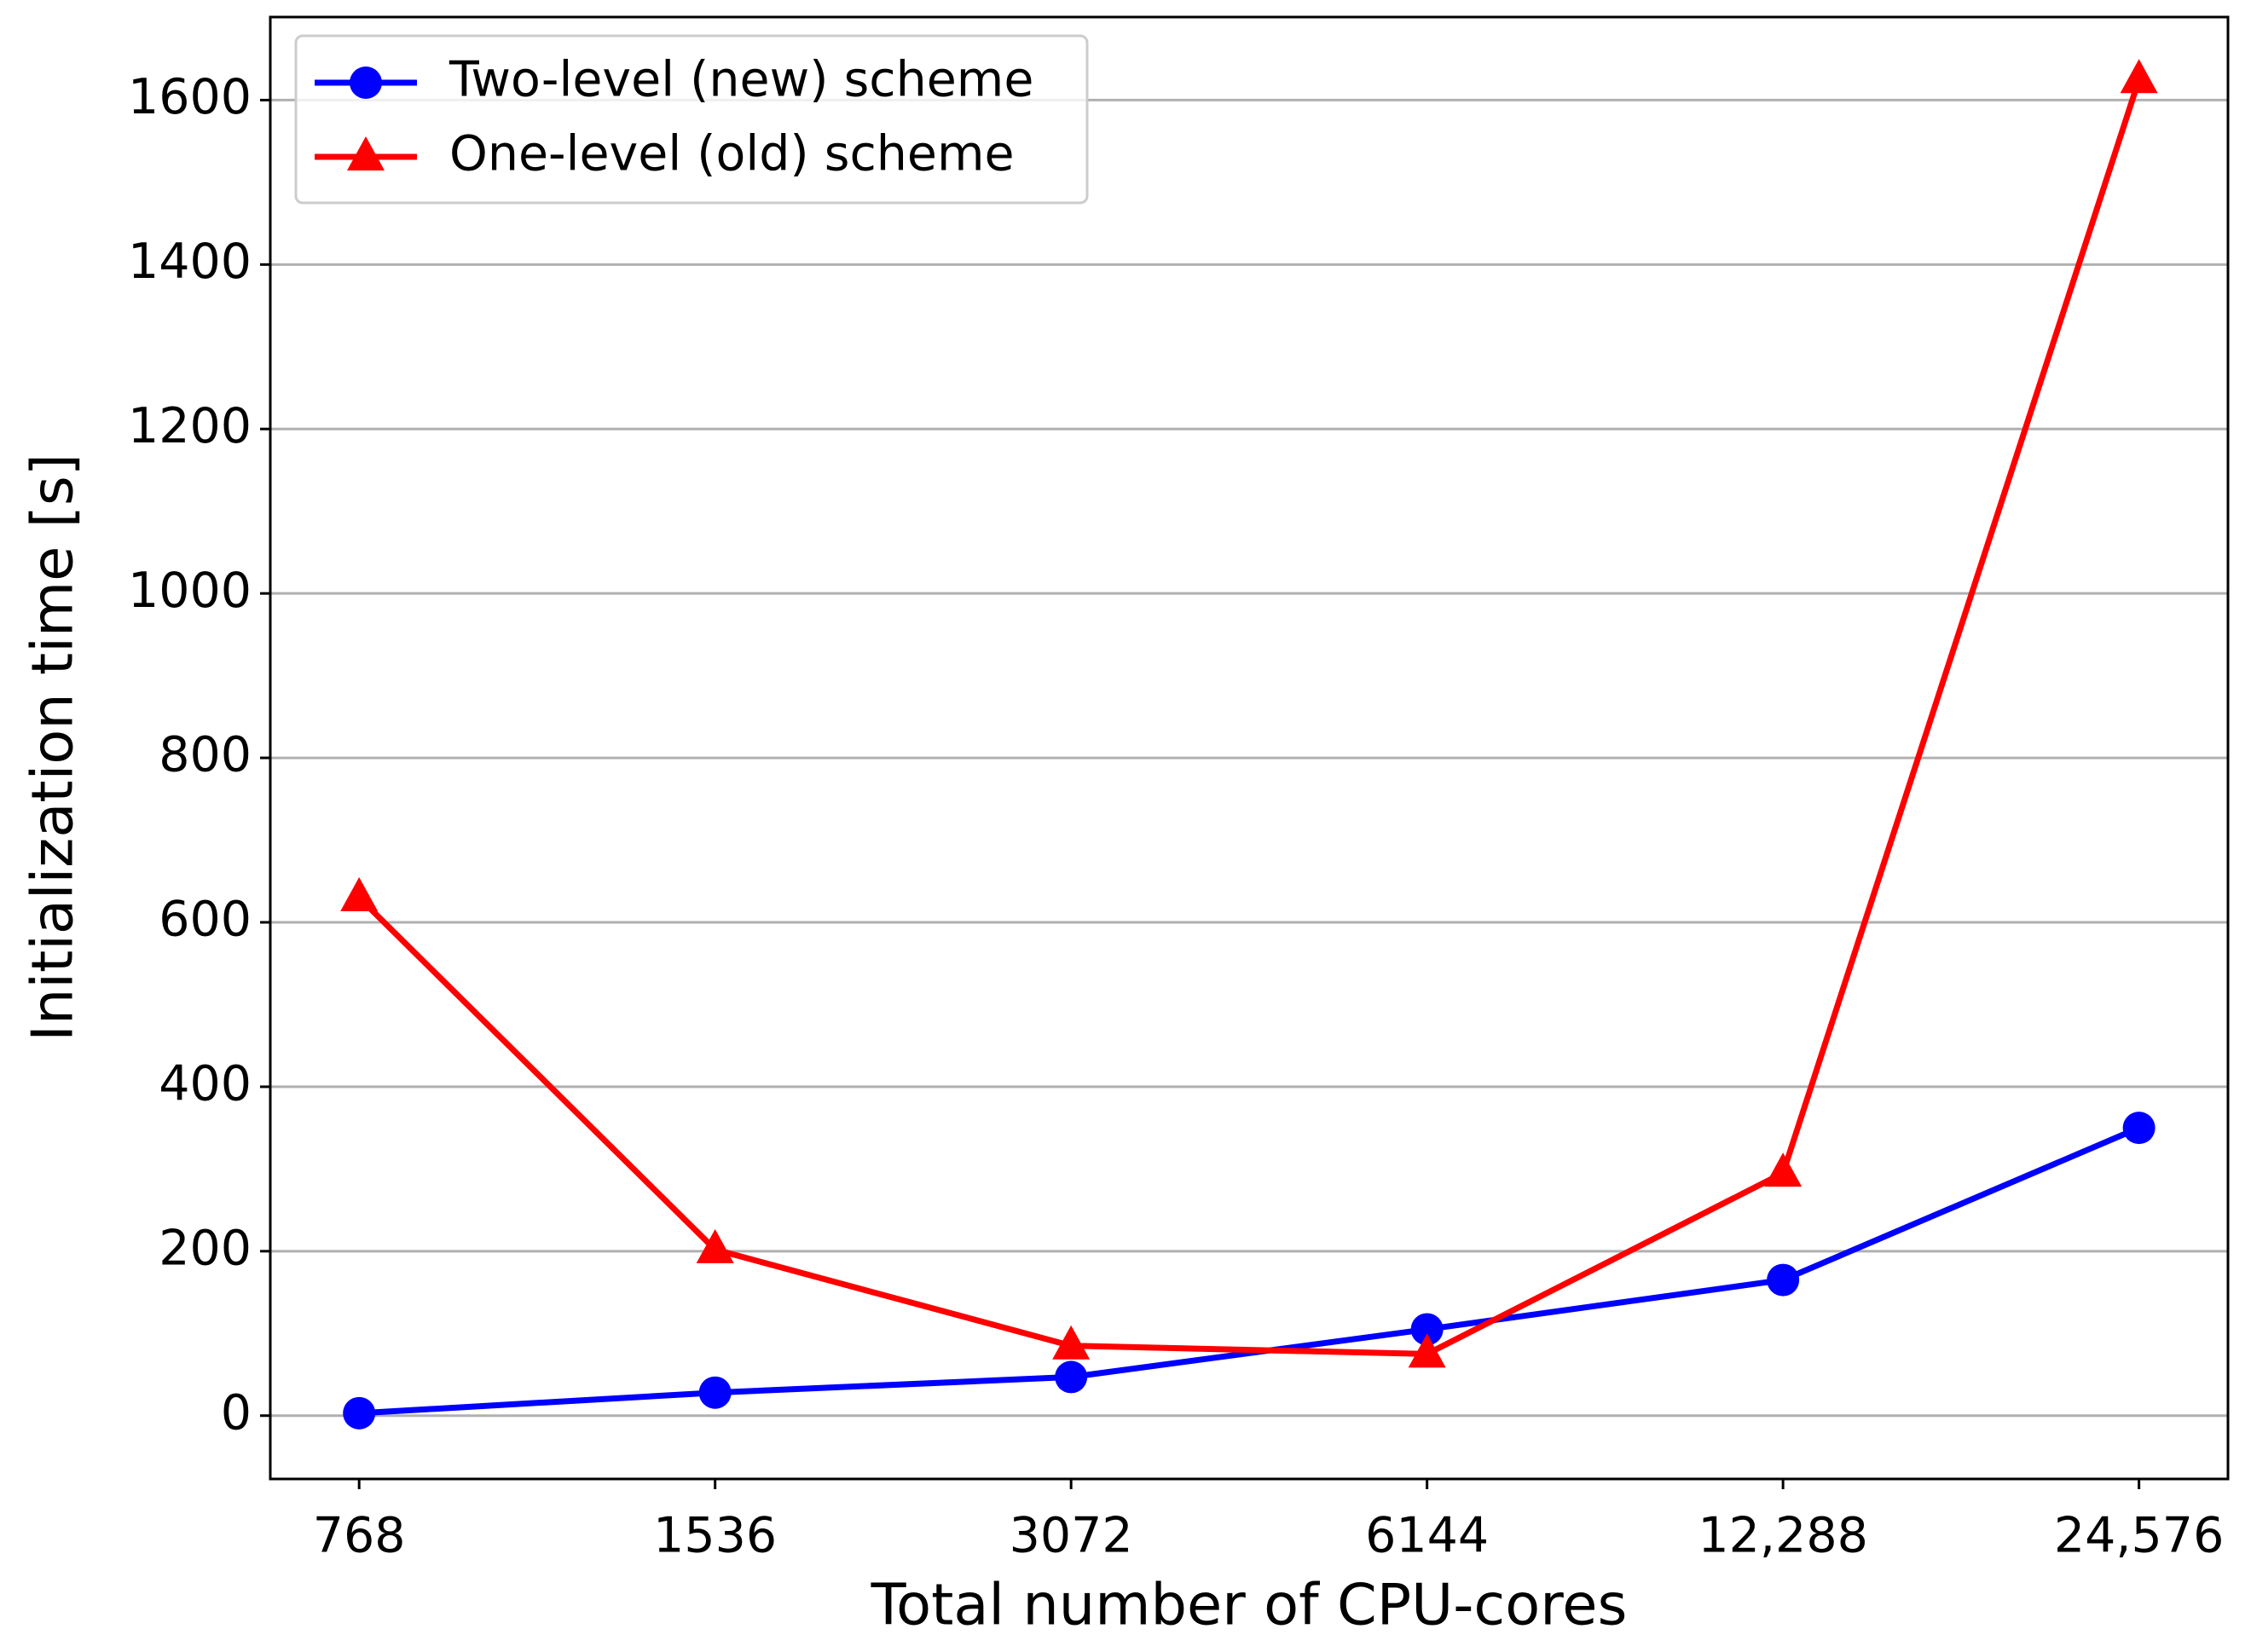 The width and height of the screenshot is (2251, 1652). I want to click on legend-label: Two-level (new) scheme, so click(741, 80).